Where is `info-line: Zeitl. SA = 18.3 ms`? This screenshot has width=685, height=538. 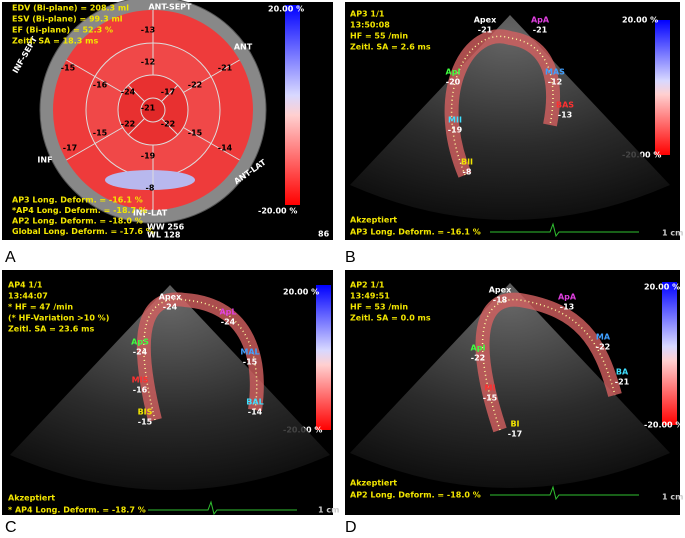 info-line: Zeitl. SA = 18.3 ms is located at coordinates (55, 41).